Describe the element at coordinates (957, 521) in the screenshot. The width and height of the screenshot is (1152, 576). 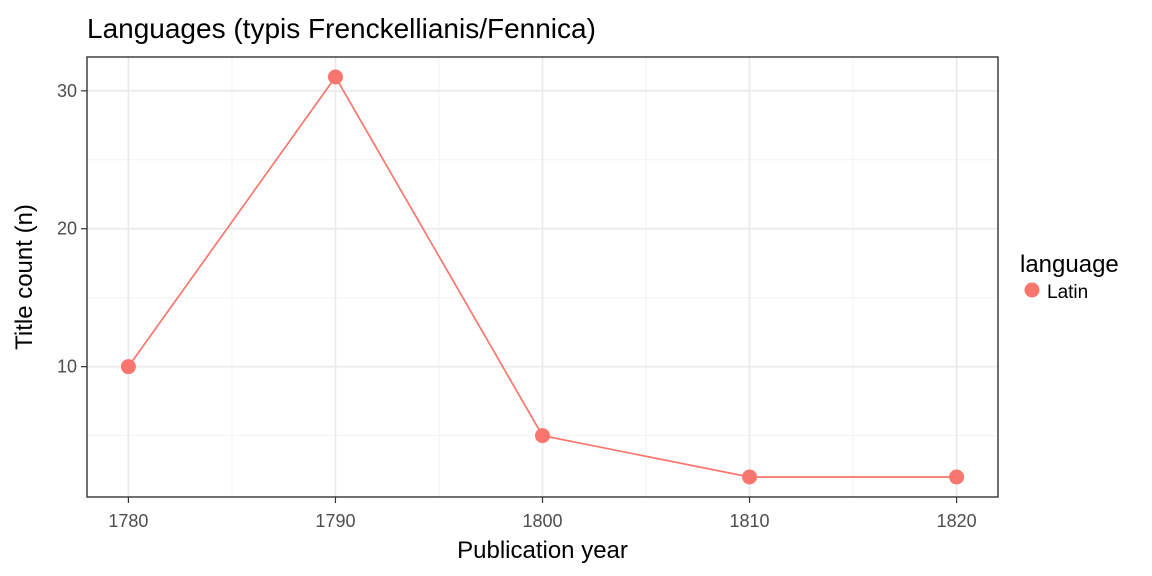
I see `x-tick-label: 1820` at that location.